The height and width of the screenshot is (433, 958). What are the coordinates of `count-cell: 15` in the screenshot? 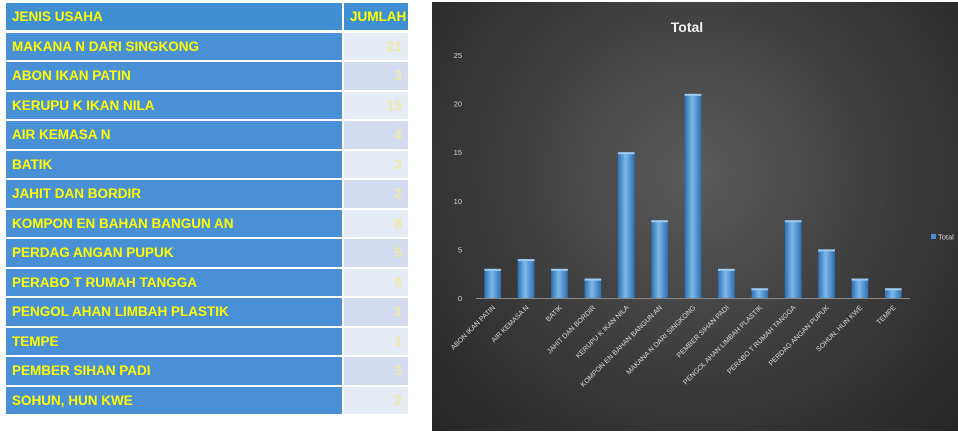 It's located at (375, 106).